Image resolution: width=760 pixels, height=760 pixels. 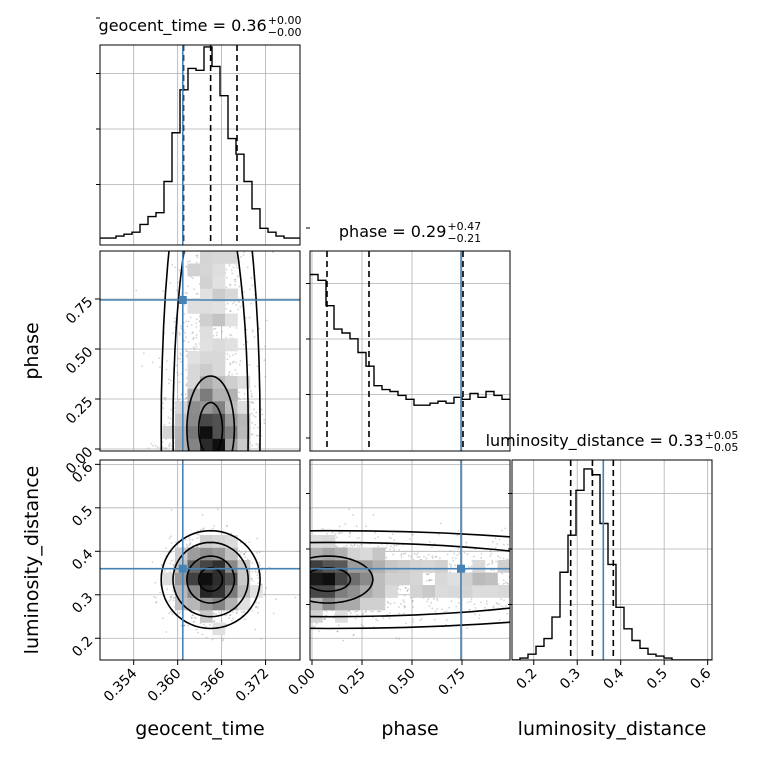 What do you see at coordinates (200, 560) in the screenshot?
I see `panel-luminosity_distance-vs-geocent_time` at bounding box center [200, 560].